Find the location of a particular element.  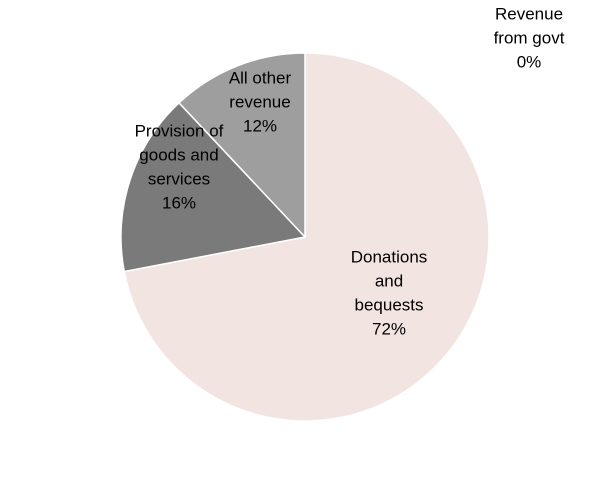

pie-label-donations-and-bequests: Donations and bequests 72% is located at coordinates (389, 292).